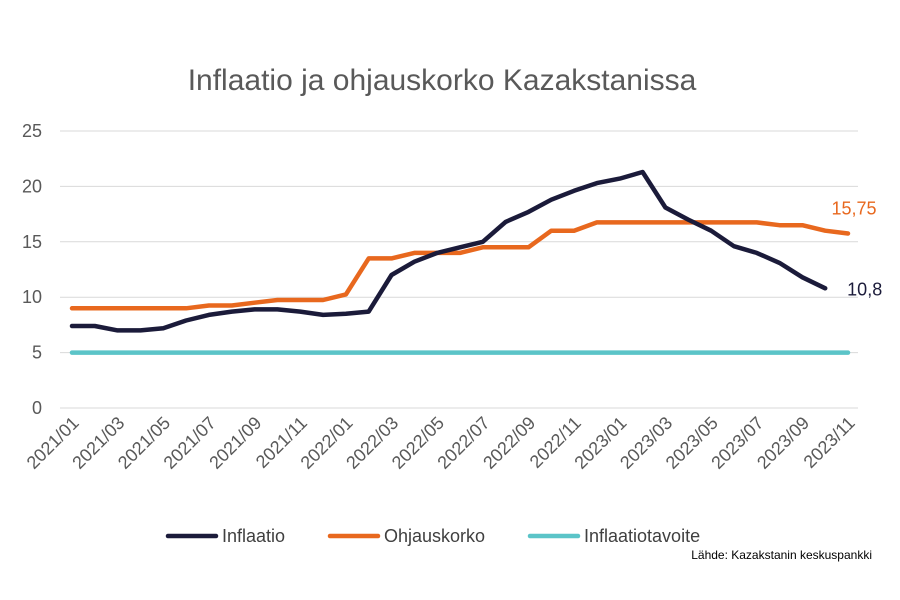 This screenshot has height=600, width=900. Describe the element at coordinates (37, 353) in the screenshot. I see `y-tick-label: 5` at that location.